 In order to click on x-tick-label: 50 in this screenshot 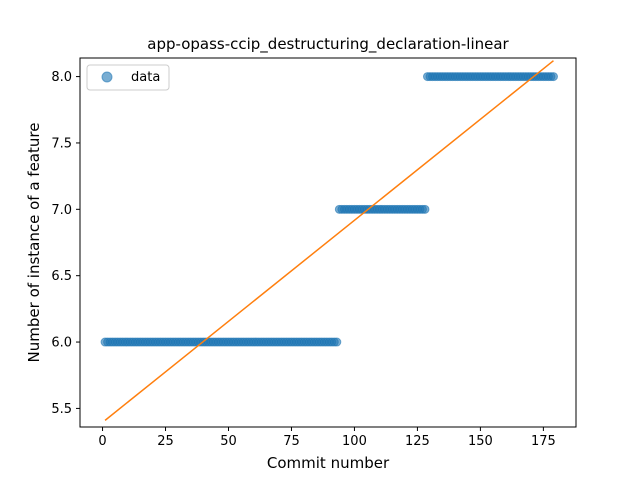, I will do `click(228, 441)`.